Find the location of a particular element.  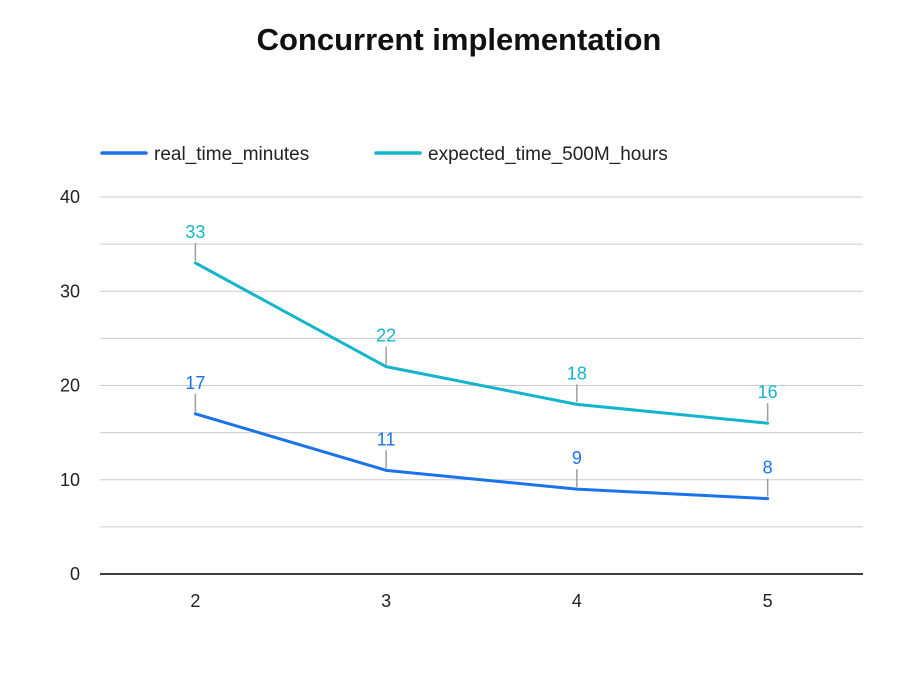

y-tick-label: 10 is located at coordinates (70, 480).